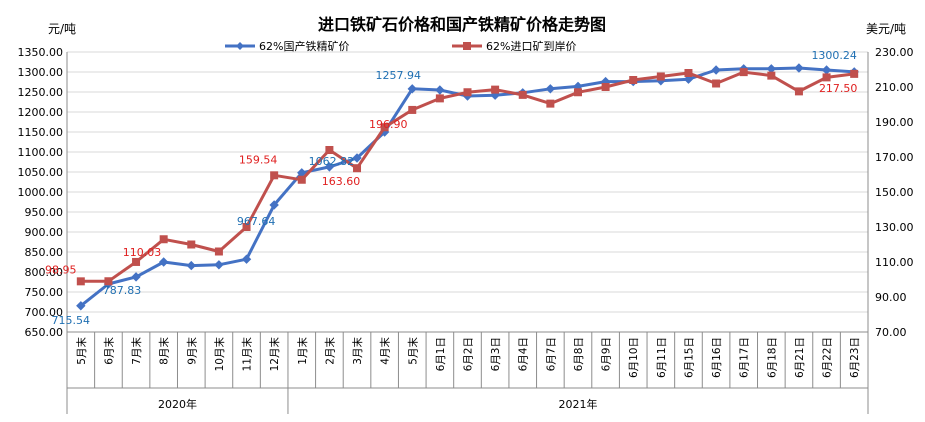  Describe the element at coordinates (399, 75) in the screenshot. I see `data-label: 1257.94` at that location.